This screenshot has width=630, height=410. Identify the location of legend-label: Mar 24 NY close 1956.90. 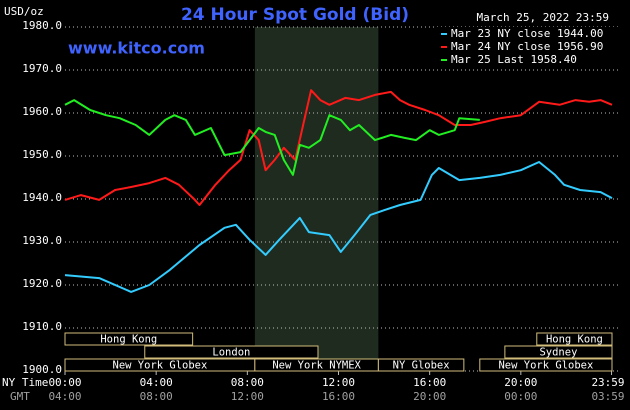
(527, 46).